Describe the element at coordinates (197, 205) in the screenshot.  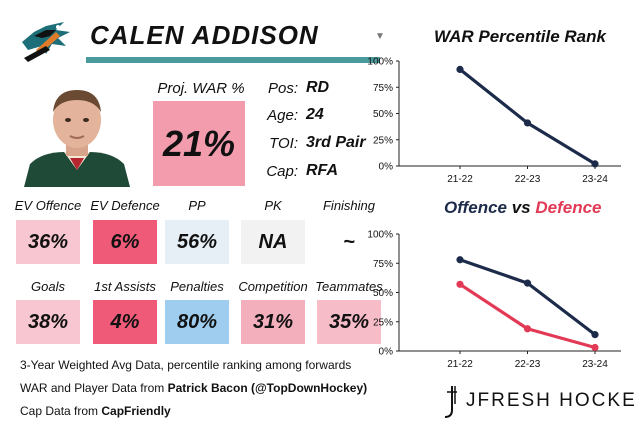
I see `metric-label-pp: PP` at that location.